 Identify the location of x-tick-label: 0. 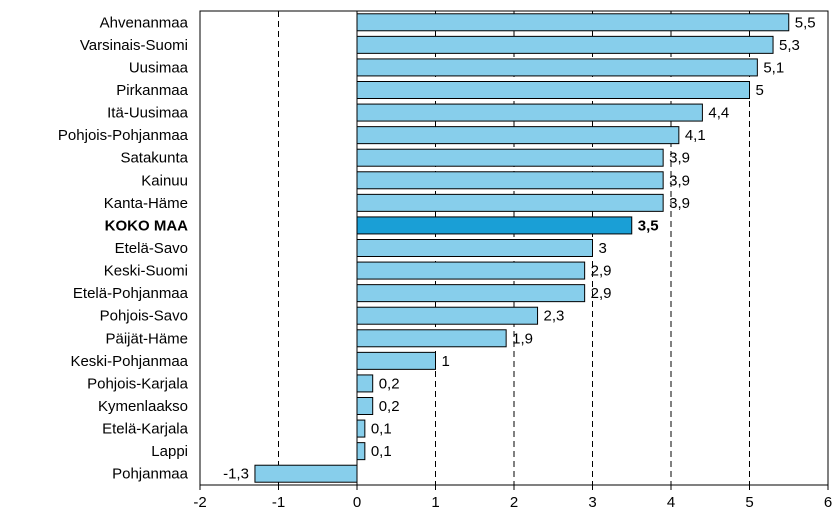
(357, 502).